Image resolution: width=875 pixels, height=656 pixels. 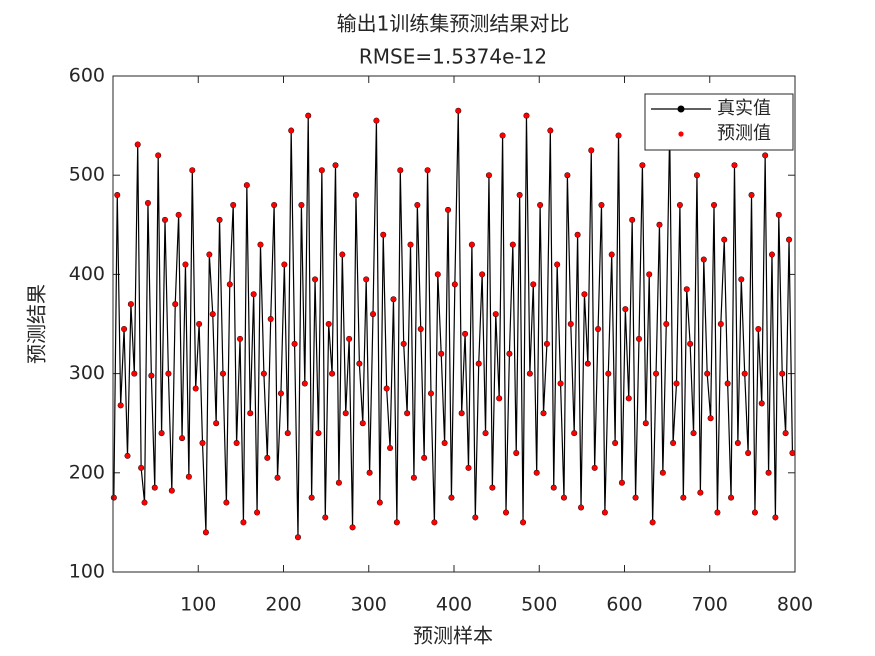 I want to click on x-axis-label: 预测样本, so click(x=453, y=636).